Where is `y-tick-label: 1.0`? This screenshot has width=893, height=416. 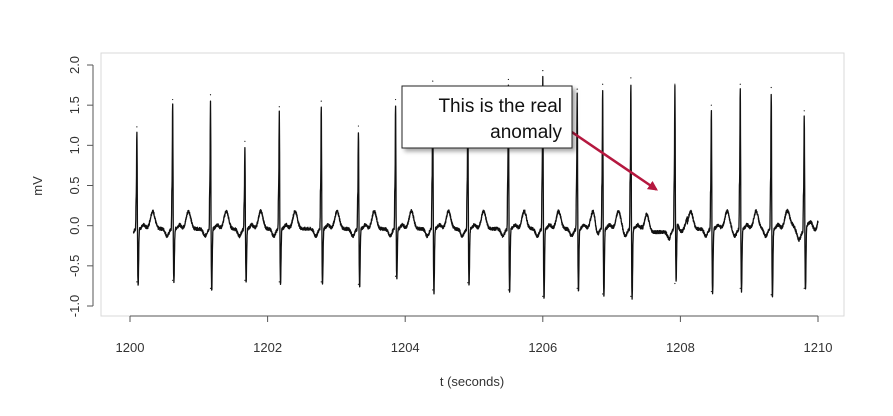
y-tick-label: 1.0 is located at coordinates (74, 145).